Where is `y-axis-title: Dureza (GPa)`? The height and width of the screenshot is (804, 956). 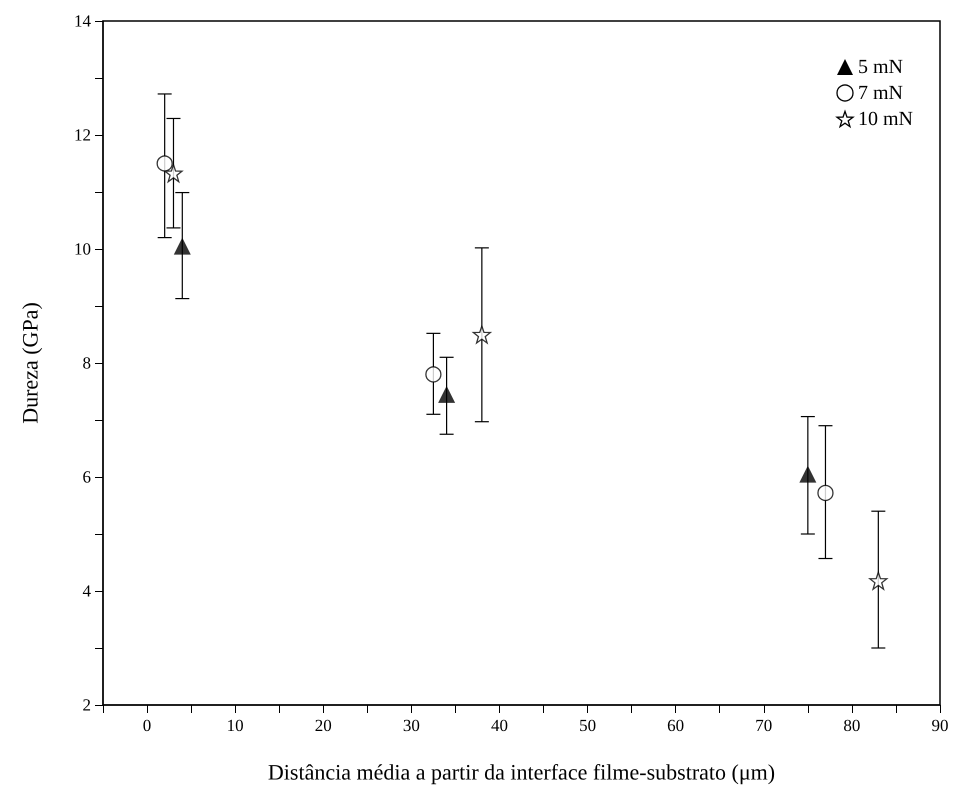 y-axis-title: Dureza (GPa) is located at coordinates (30, 363).